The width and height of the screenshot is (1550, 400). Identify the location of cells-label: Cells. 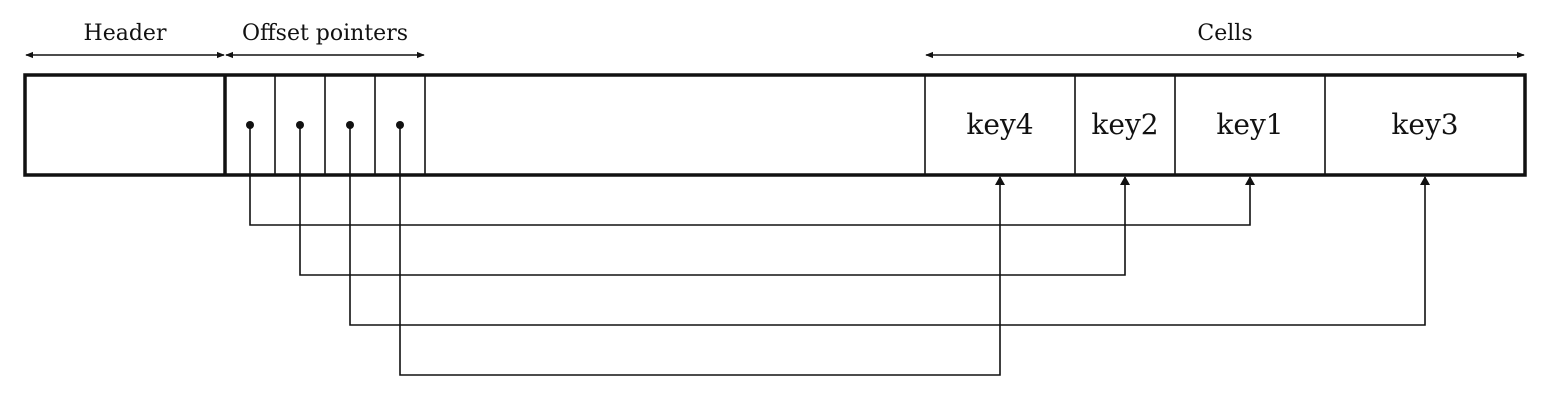
(1224, 33).